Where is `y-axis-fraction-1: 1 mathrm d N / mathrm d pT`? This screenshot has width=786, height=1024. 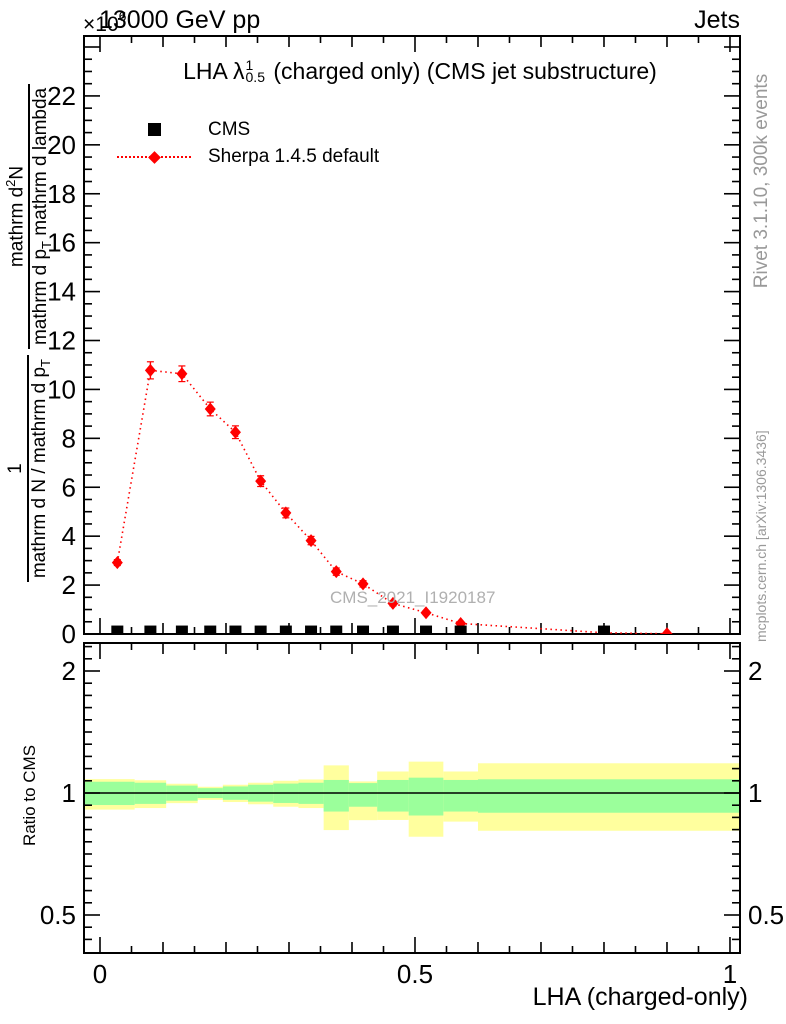 y-axis-fraction-1: 1 mathrm d N / mathrm d pT is located at coordinates (28, 469).